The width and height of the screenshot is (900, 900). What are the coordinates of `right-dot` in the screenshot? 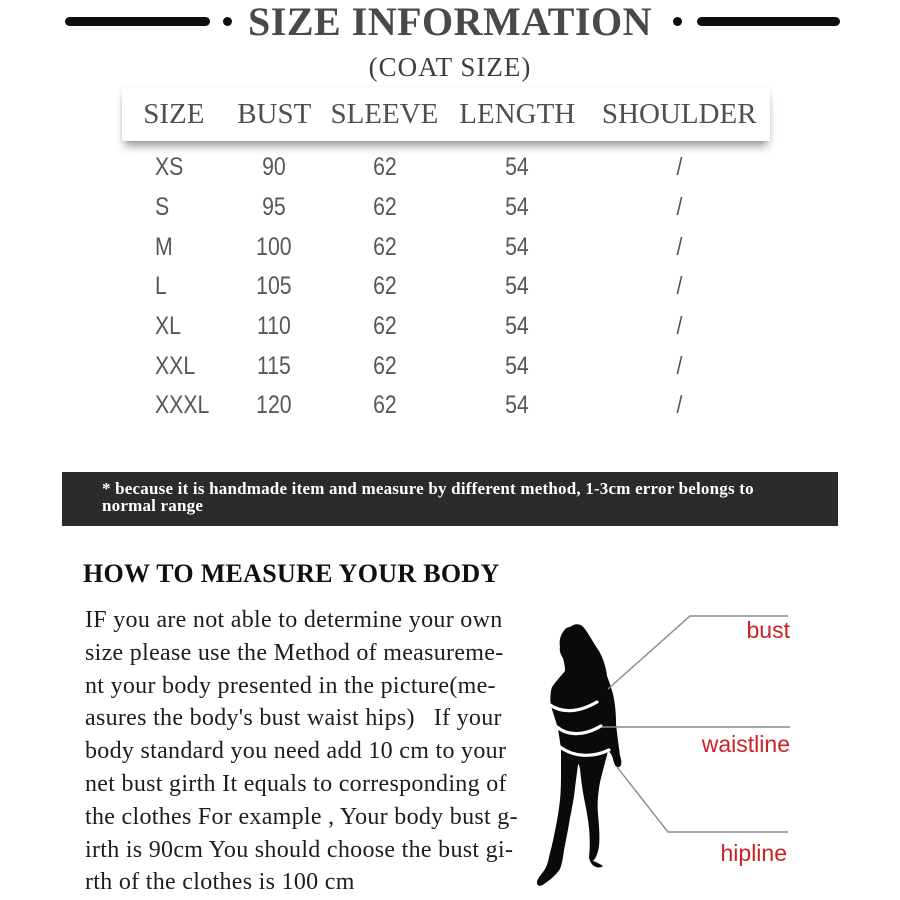 It's located at (677, 21).